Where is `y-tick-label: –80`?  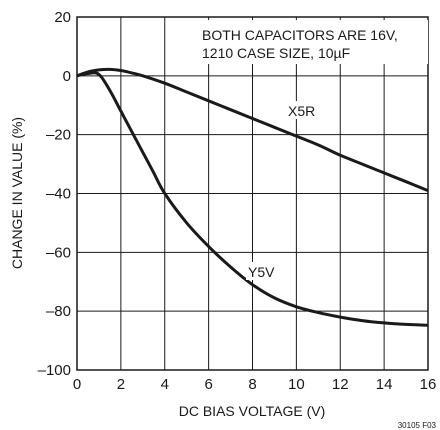
y-tick-label: –80 is located at coordinates (58, 311).